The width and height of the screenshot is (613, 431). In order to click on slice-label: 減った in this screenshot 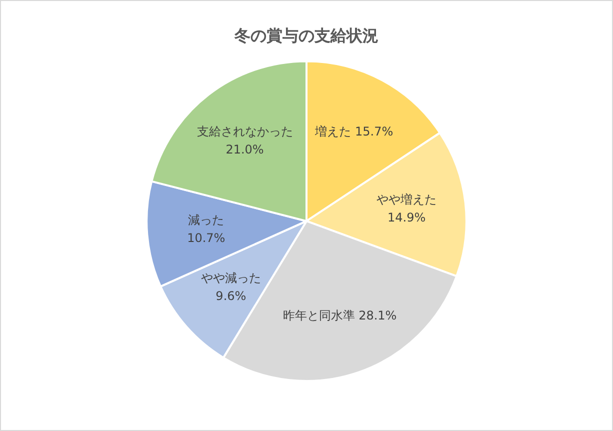, I will do `click(206, 219)`.